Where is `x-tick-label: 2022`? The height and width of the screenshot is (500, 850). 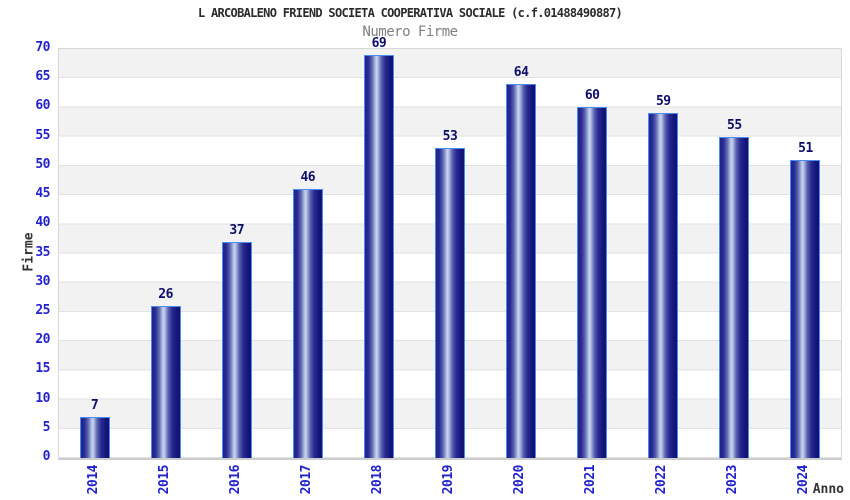 x-tick-label: 2022 is located at coordinates (662, 480).